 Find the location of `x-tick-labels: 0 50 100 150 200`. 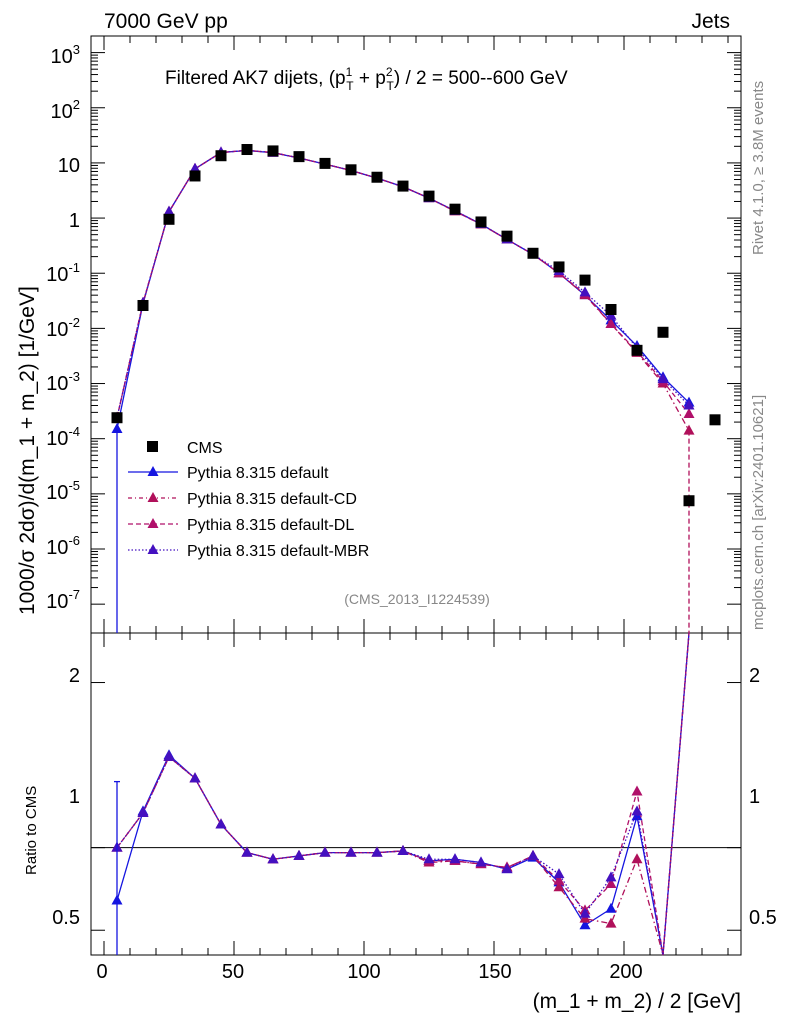

x-tick-labels: 0 50 100 150 200 is located at coordinates (369, 972).